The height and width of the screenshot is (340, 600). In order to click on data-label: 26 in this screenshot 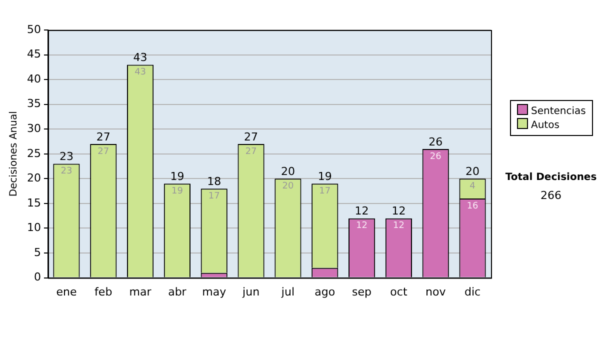, I will do `click(436, 157)`.